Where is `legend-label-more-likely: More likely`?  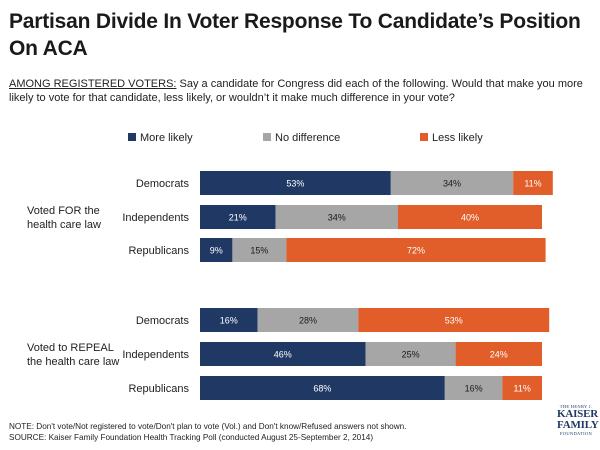
legend-label-more-likely: More likely is located at coordinates (166, 138).